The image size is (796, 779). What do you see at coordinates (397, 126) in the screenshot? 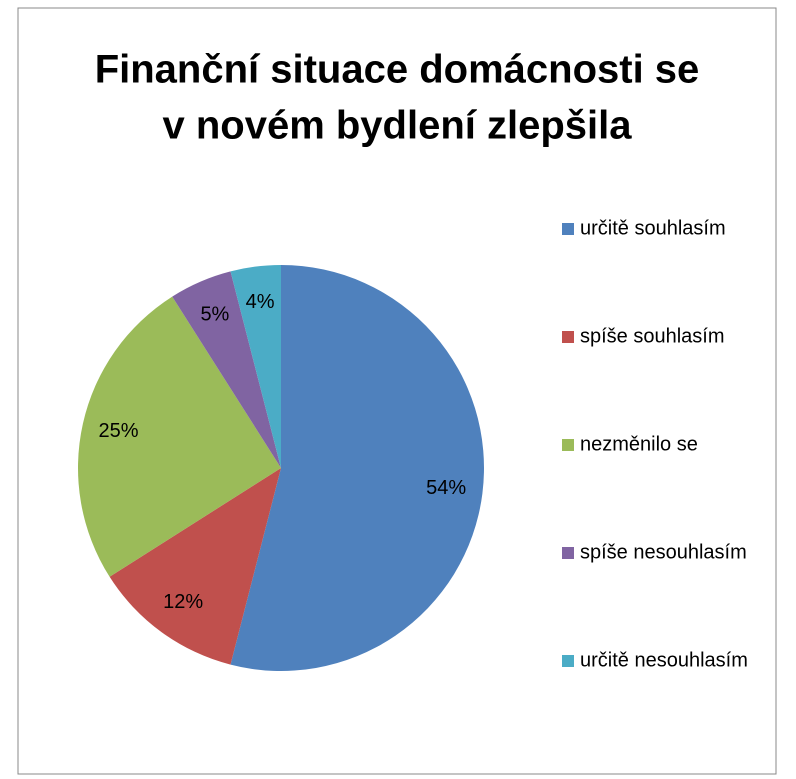
I see `chart-title: v novém bydlení zlepšila` at bounding box center [397, 126].